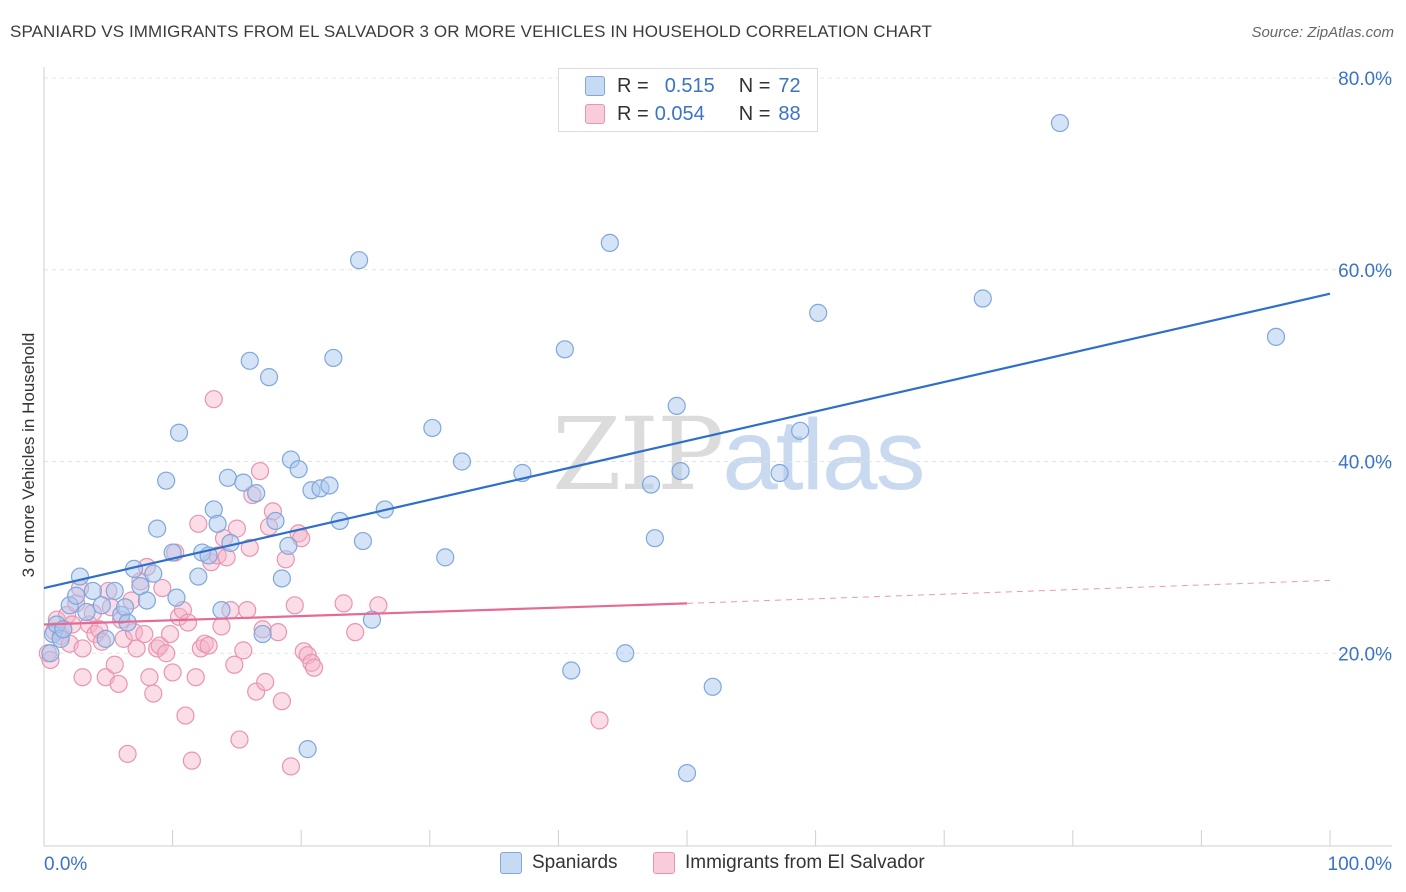 The height and width of the screenshot is (892, 1406). I want to click on bottom-legend-swatch-spaniards, so click(511, 863).